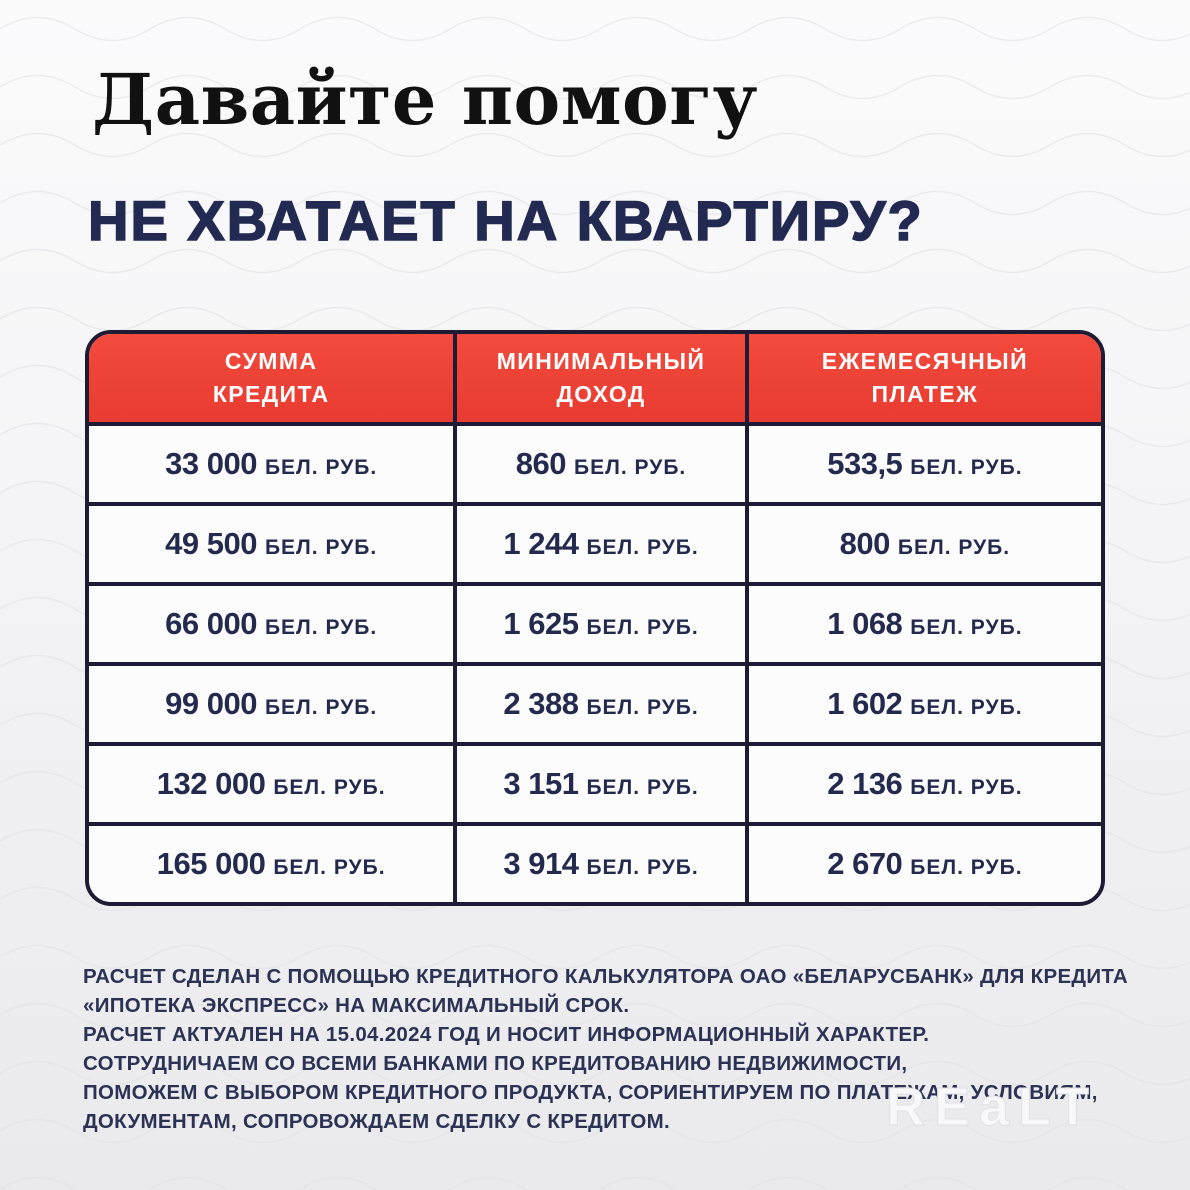  I want to click on amount-value: 800, so click(865, 543).